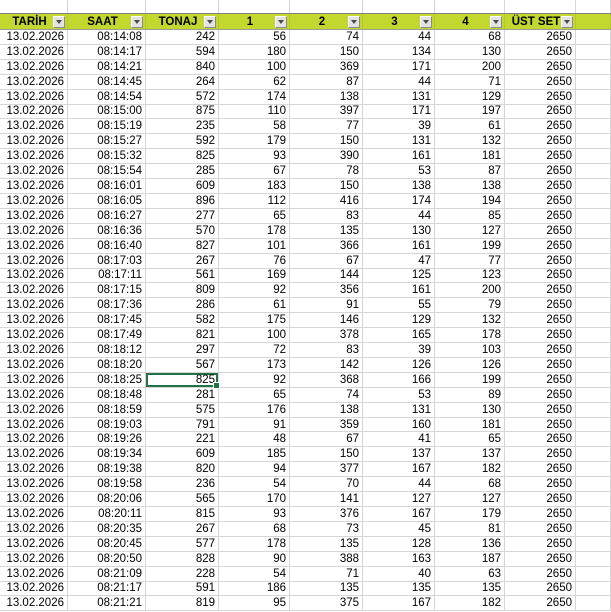  What do you see at coordinates (470, 365) in the screenshot?
I see `cell: 126` at bounding box center [470, 365].